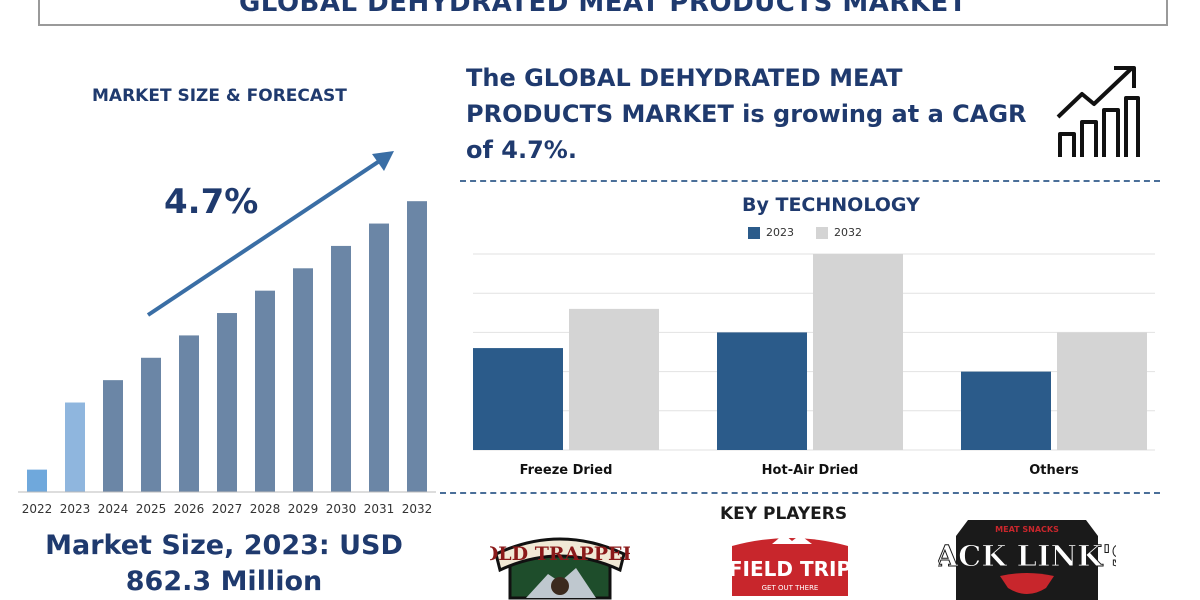 The image size is (1200, 600). I want to click on field-trip-logo: FIELD TRIP GET OUT THERE, so click(790, 565).